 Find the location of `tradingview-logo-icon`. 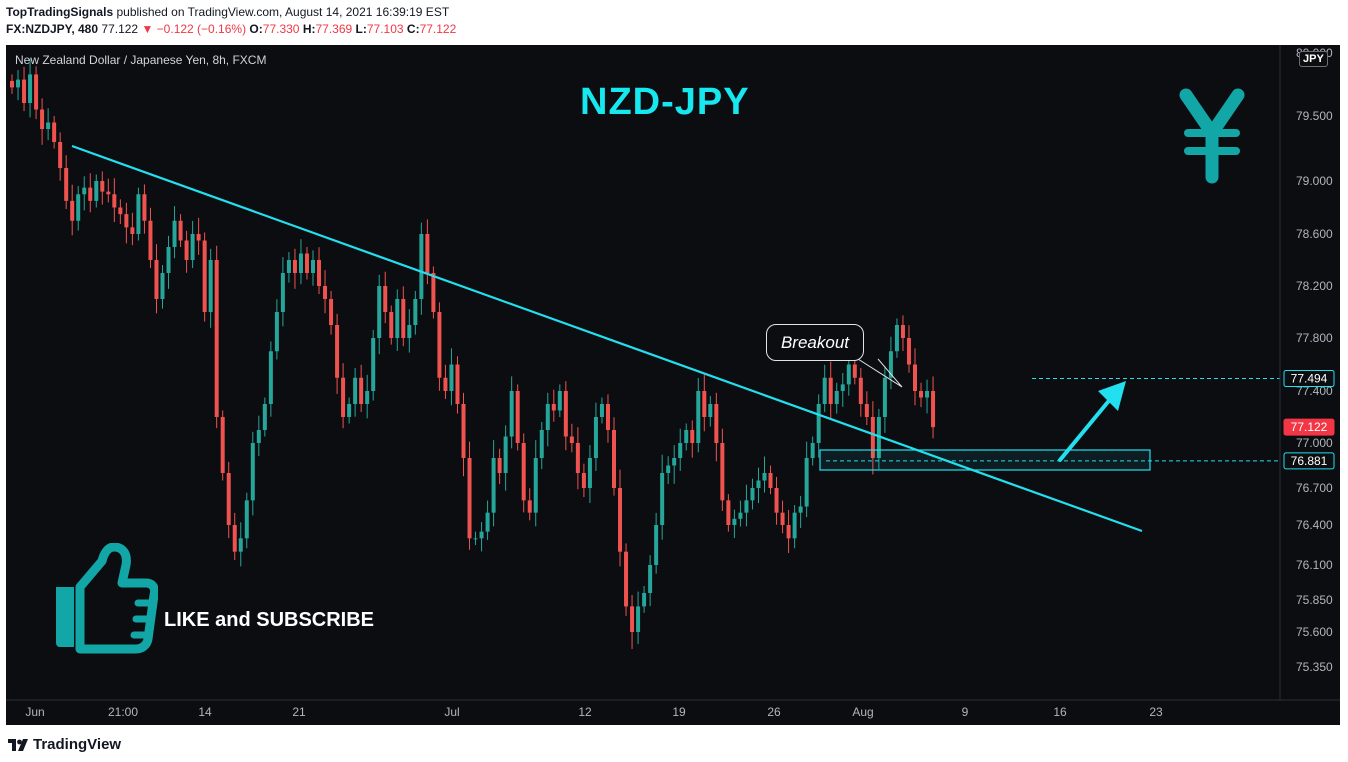

tradingview-logo-icon is located at coordinates (18, 744).